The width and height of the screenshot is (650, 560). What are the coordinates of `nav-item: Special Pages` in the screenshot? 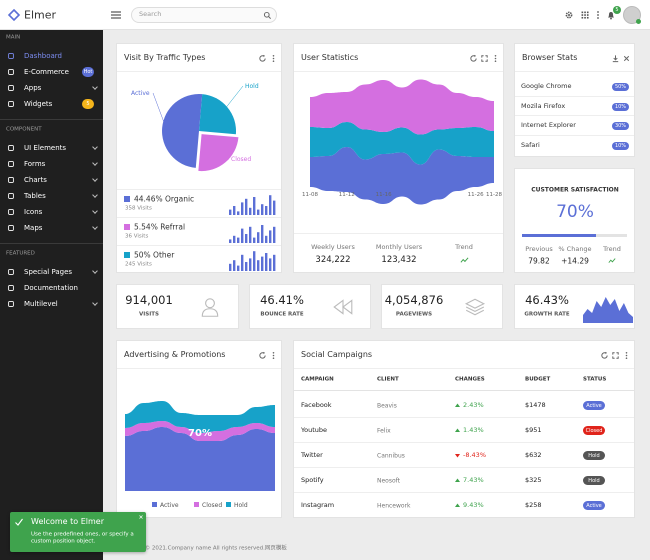 It's located at (51, 272).